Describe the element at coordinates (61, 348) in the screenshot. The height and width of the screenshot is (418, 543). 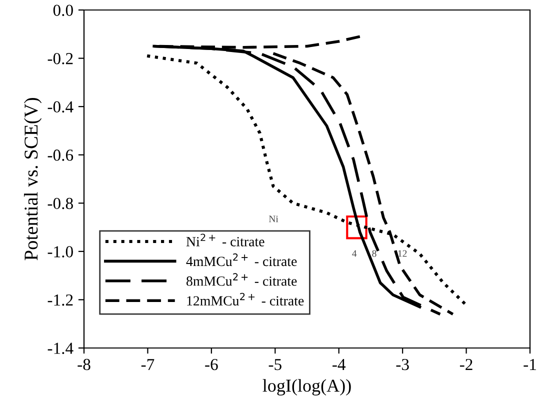
I see `y-tick-label: -1.4` at that location.